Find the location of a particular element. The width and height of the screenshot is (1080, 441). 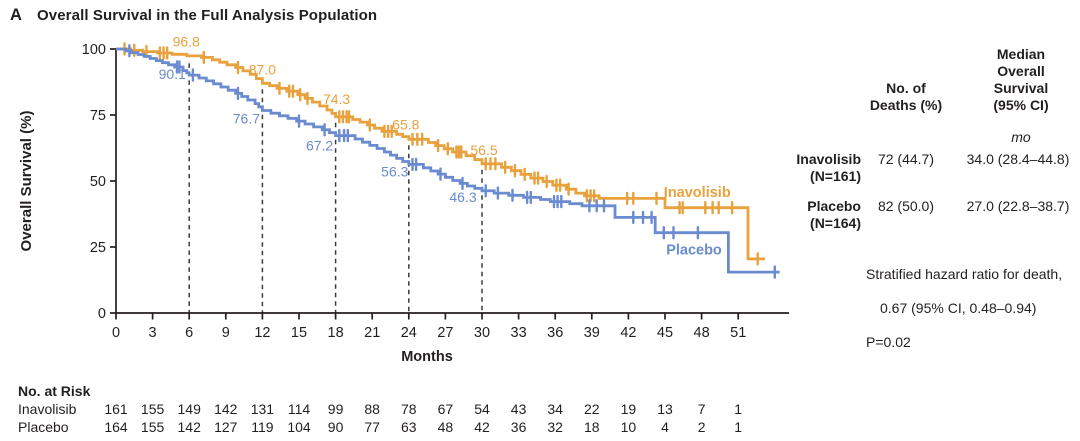

hazard-line-2: 0.67 (95% CI, 0.48–0.94) is located at coordinates (958, 308).